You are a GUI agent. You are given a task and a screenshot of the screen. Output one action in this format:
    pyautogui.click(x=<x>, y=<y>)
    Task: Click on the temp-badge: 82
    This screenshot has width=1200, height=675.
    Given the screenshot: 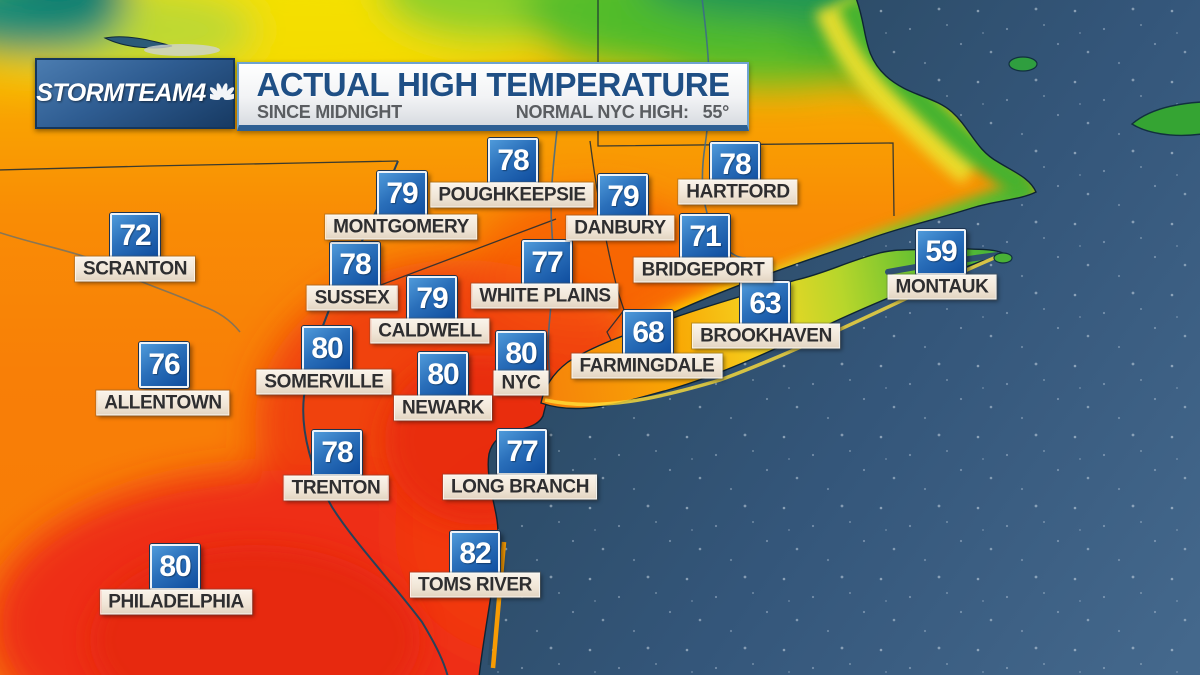 What is the action you would take?
    pyautogui.click(x=475, y=554)
    